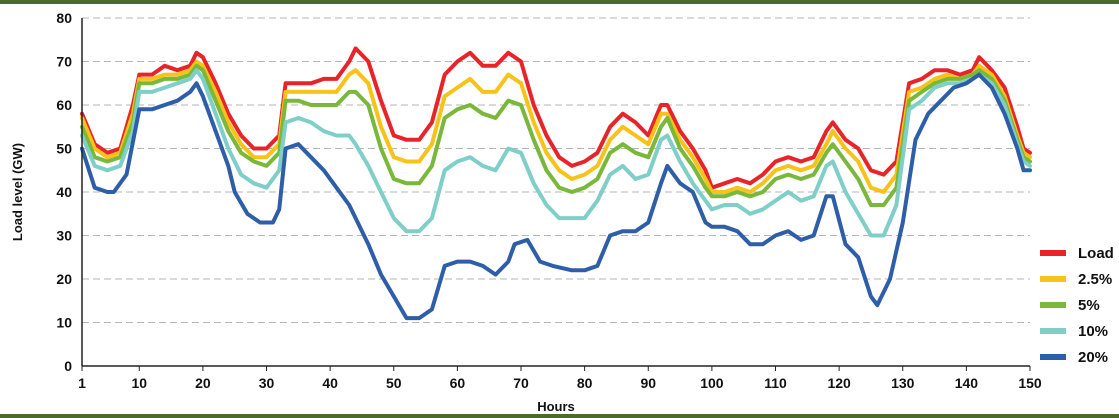 This screenshot has height=418, width=1119. I want to click on legend-label: Load, so click(1096, 253).